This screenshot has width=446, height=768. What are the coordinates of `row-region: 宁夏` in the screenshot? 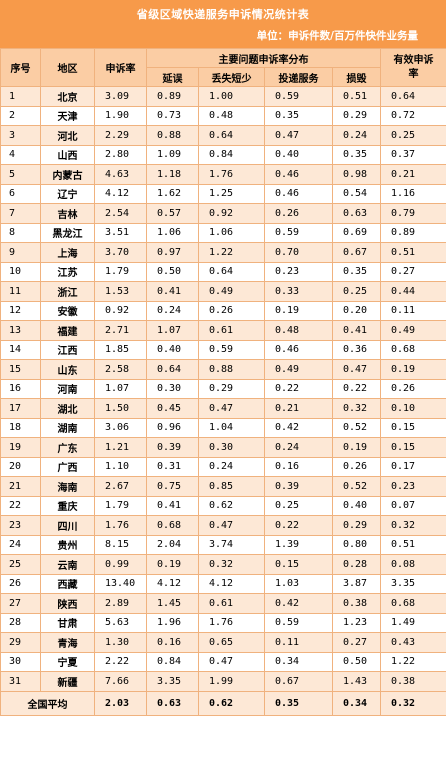 It's located at (67, 661).